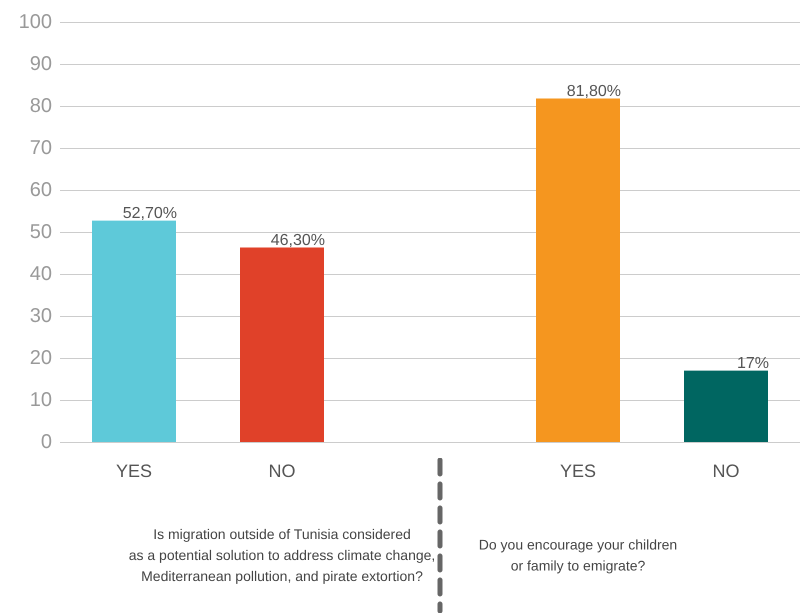  What do you see at coordinates (297, 241) in the screenshot?
I see `data-label: 46,30%` at bounding box center [297, 241].